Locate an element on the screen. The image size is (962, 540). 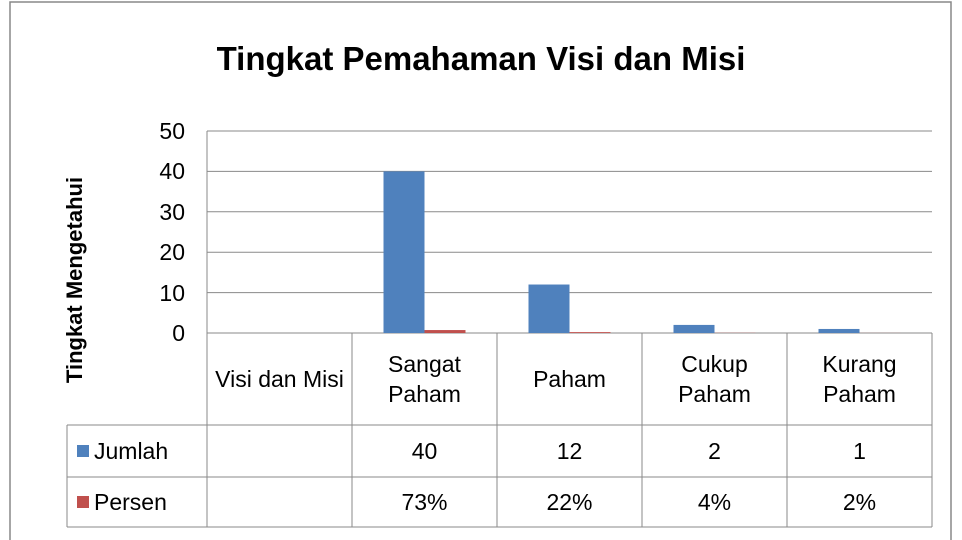
table-value: 73% is located at coordinates (424, 502).